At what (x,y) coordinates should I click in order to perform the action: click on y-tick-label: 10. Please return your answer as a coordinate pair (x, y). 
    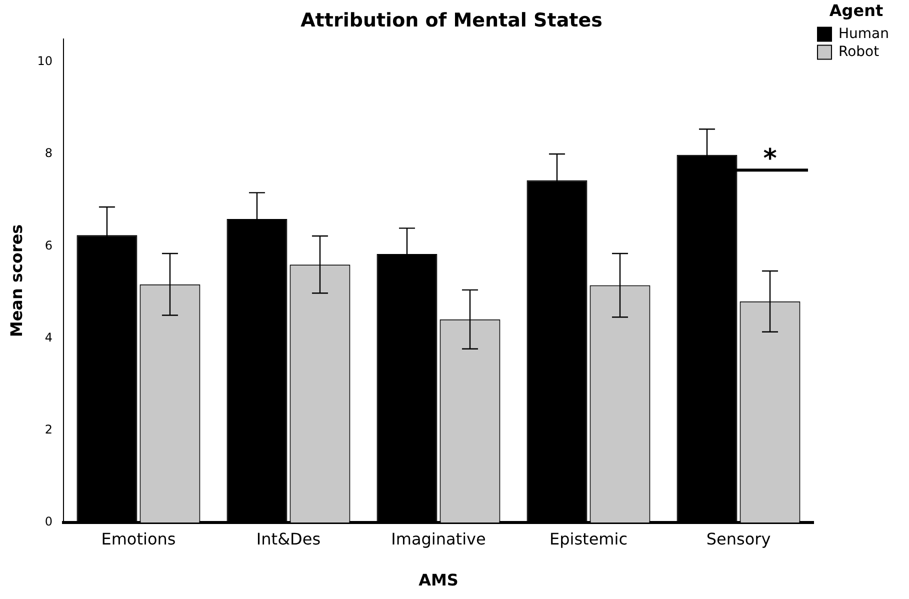
    Looking at the image, I should click on (44, 61).